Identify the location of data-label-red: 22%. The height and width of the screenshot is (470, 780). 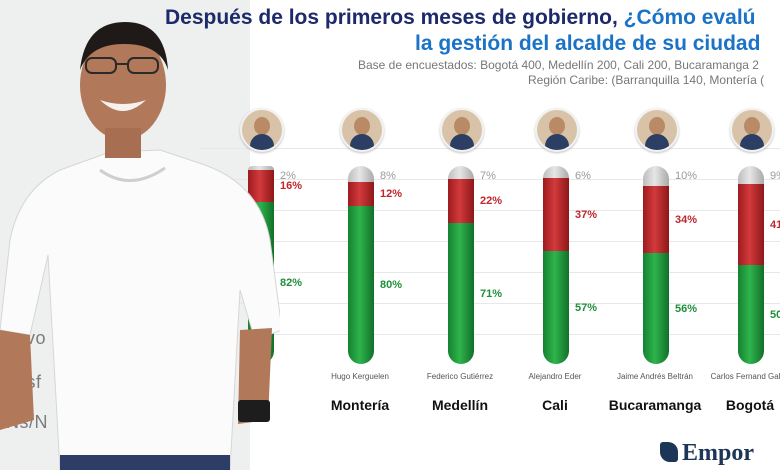
(491, 201).